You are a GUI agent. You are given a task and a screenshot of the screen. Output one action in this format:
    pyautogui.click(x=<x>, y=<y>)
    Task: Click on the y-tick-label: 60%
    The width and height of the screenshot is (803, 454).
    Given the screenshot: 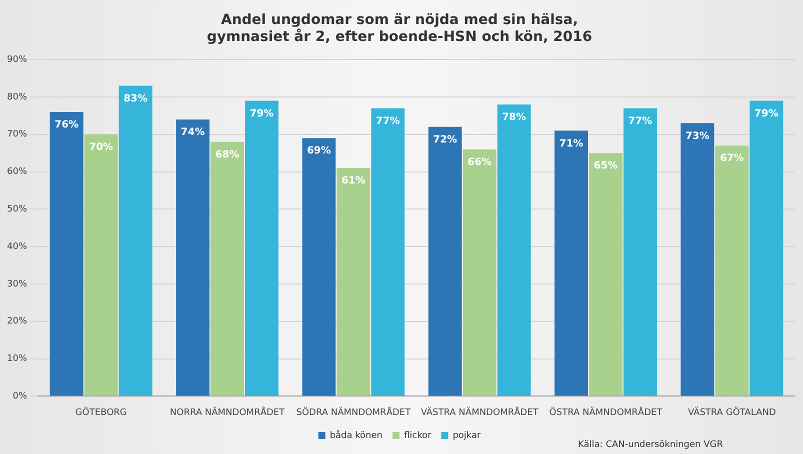 What is the action you would take?
    pyautogui.click(x=17, y=172)
    